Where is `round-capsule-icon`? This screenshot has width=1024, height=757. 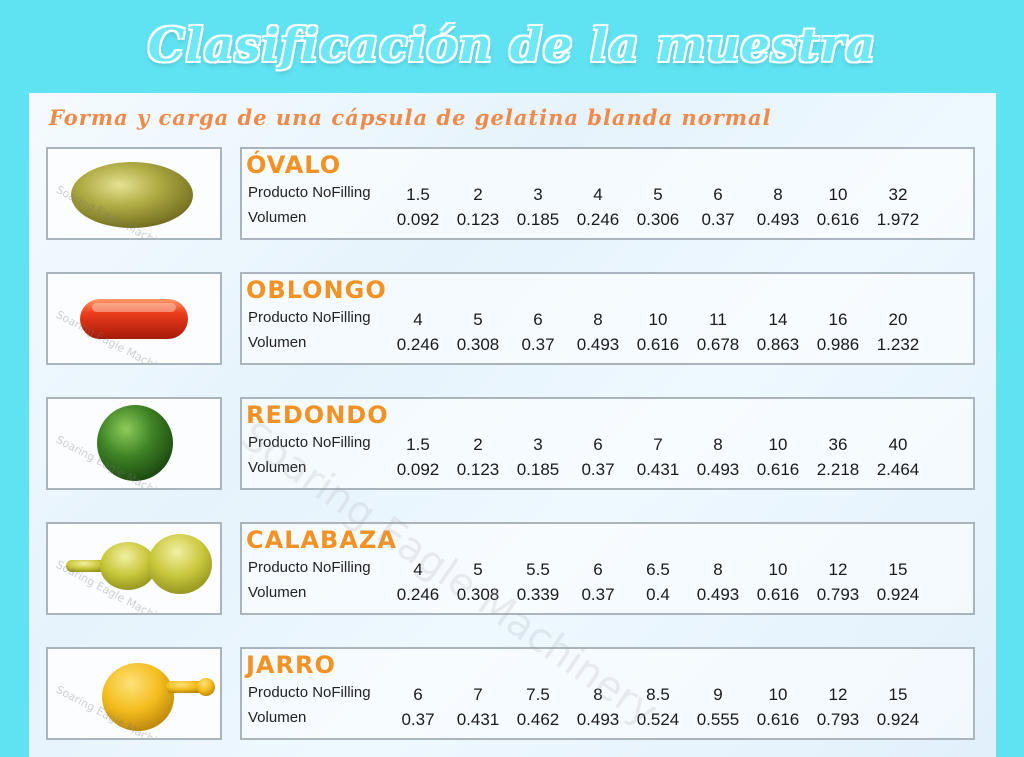 round-capsule-icon is located at coordinates (135, 443).